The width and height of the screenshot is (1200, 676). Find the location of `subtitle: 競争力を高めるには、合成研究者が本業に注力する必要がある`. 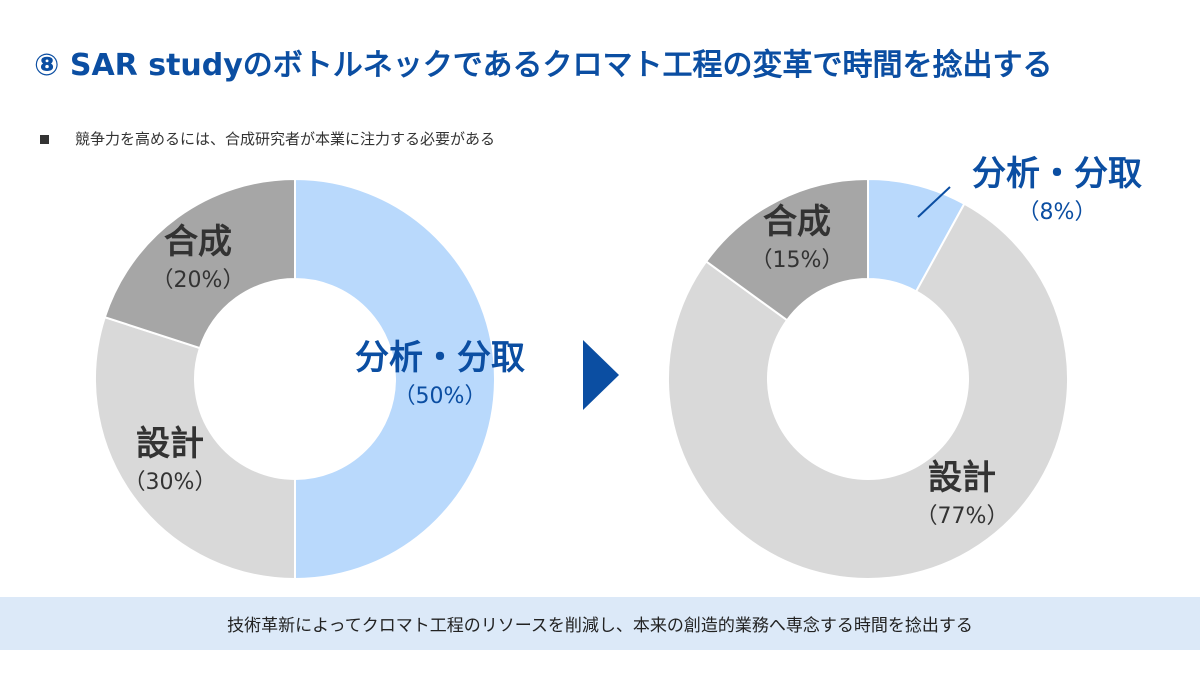

subtitle: 競争力を高めるには、合成研究者が本業に注力する必要がある is located at coordinates (267, 138).